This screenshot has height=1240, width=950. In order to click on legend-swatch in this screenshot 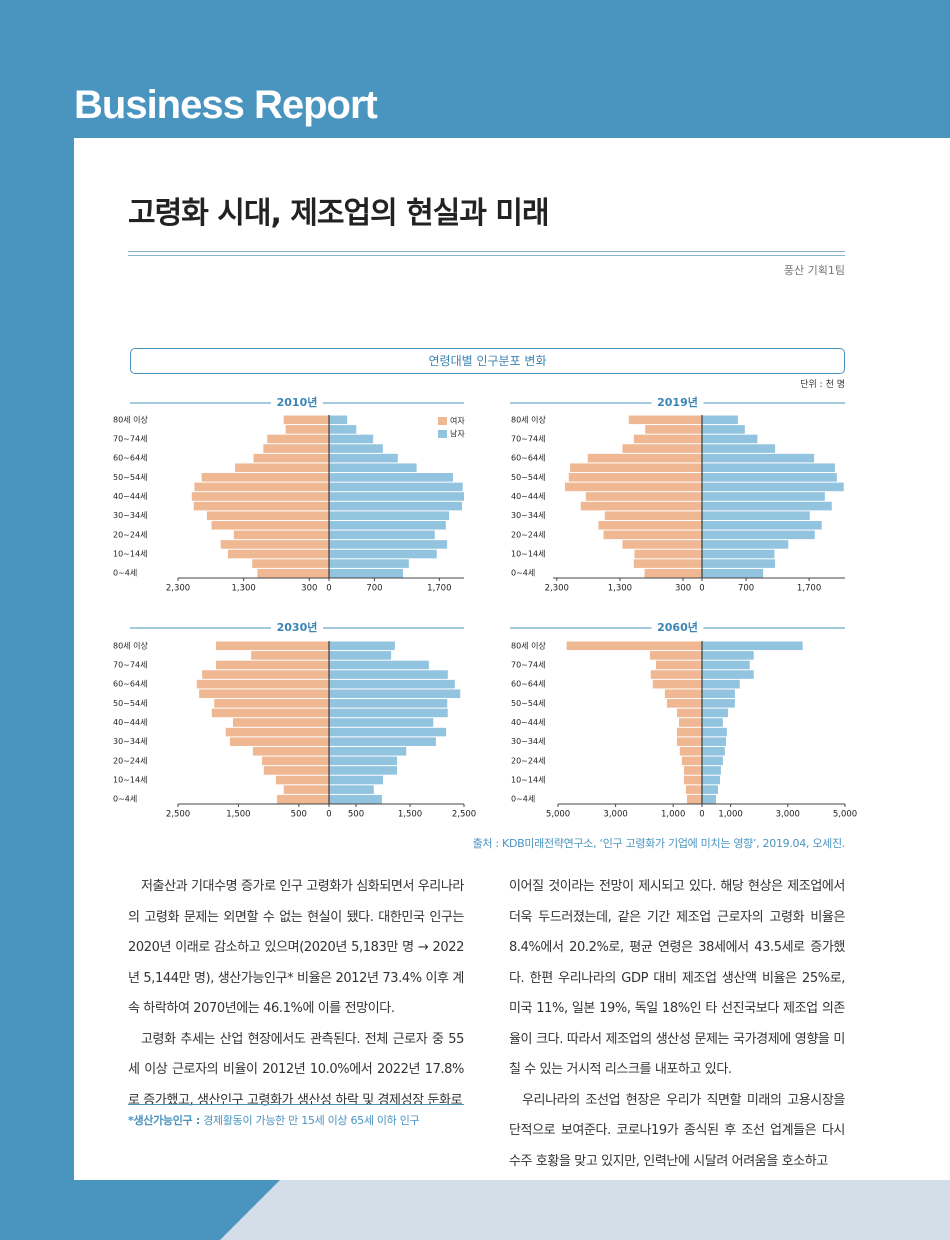, I will do `click(442, 434)`.